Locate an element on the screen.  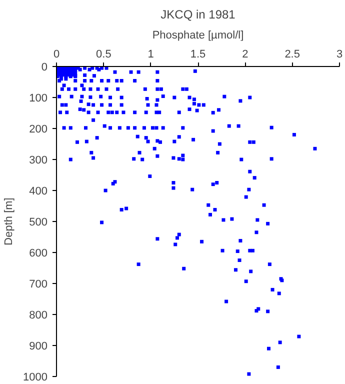
y-axis-title: Depth [m] is located at coordinates (9, 222).